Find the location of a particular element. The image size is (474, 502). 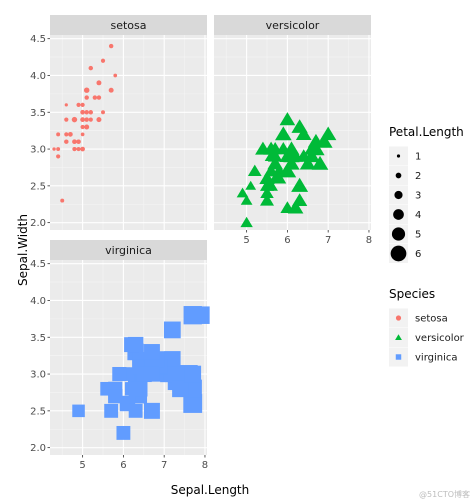

size-legend-entries: 1 2 3 4 5 6 is located at coordinates (405, 204).